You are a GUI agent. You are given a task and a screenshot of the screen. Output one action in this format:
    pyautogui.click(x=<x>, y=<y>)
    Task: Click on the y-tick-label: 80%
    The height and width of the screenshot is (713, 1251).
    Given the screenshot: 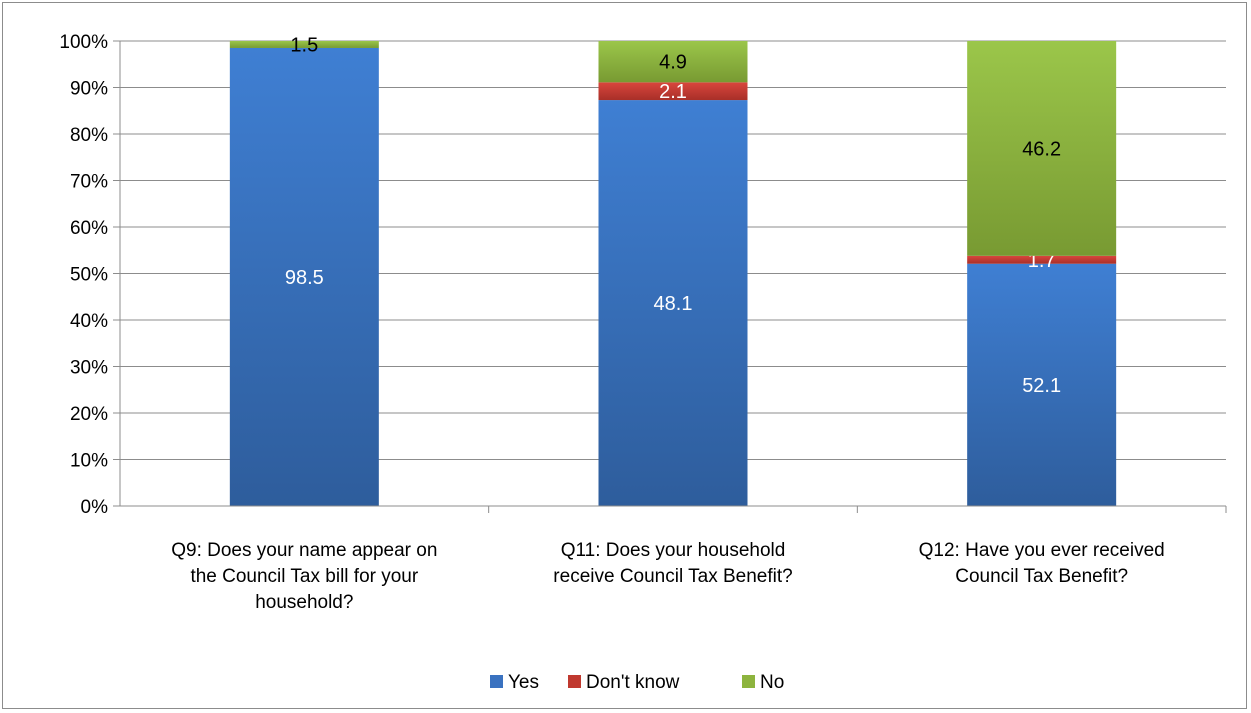 What is the action you would take?
    pyautogui.click(x=89, y=135)
    